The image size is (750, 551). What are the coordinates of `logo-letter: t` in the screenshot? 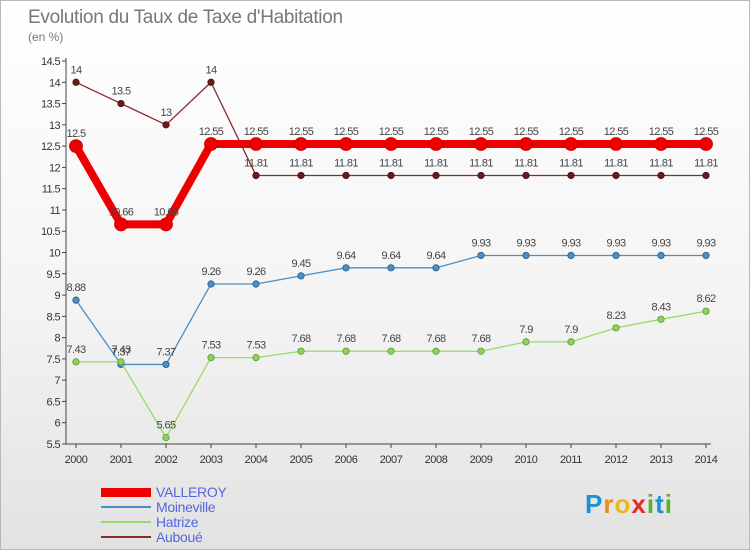 It's located at (660, 504).